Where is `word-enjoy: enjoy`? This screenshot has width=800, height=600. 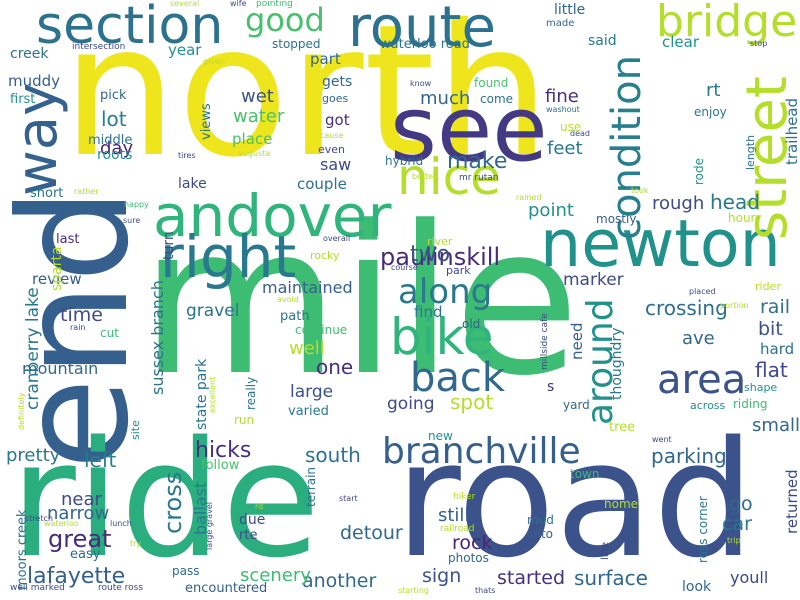 word-enjoy: enjoy is located at coordinates (710, 112).